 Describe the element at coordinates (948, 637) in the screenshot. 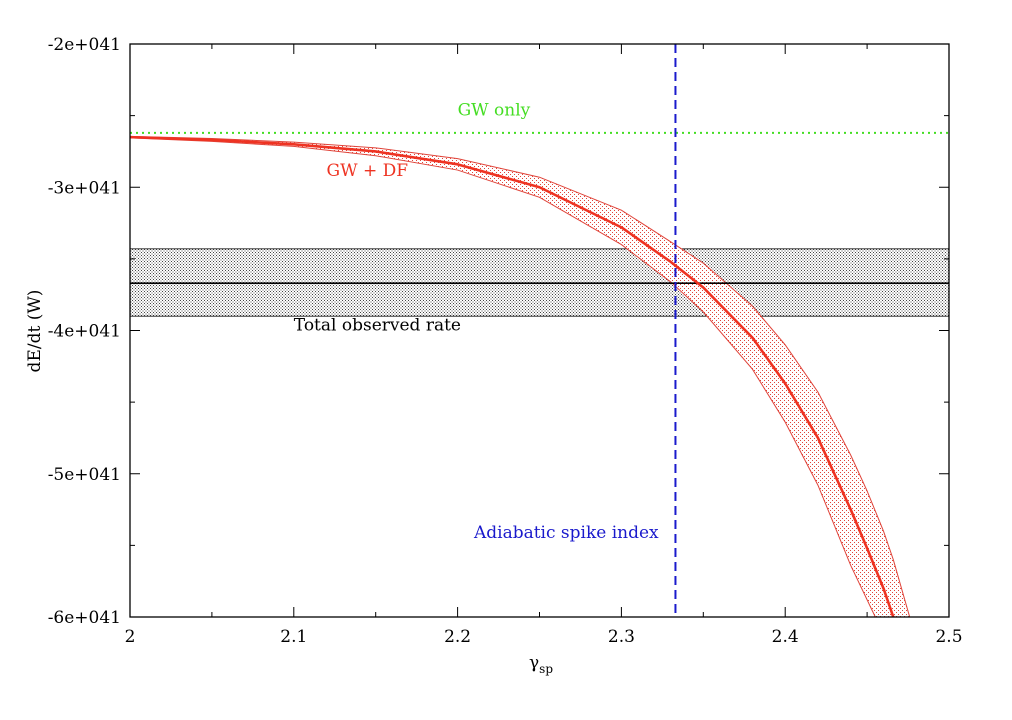

I see `x-tick-label: 2.5` at that location.